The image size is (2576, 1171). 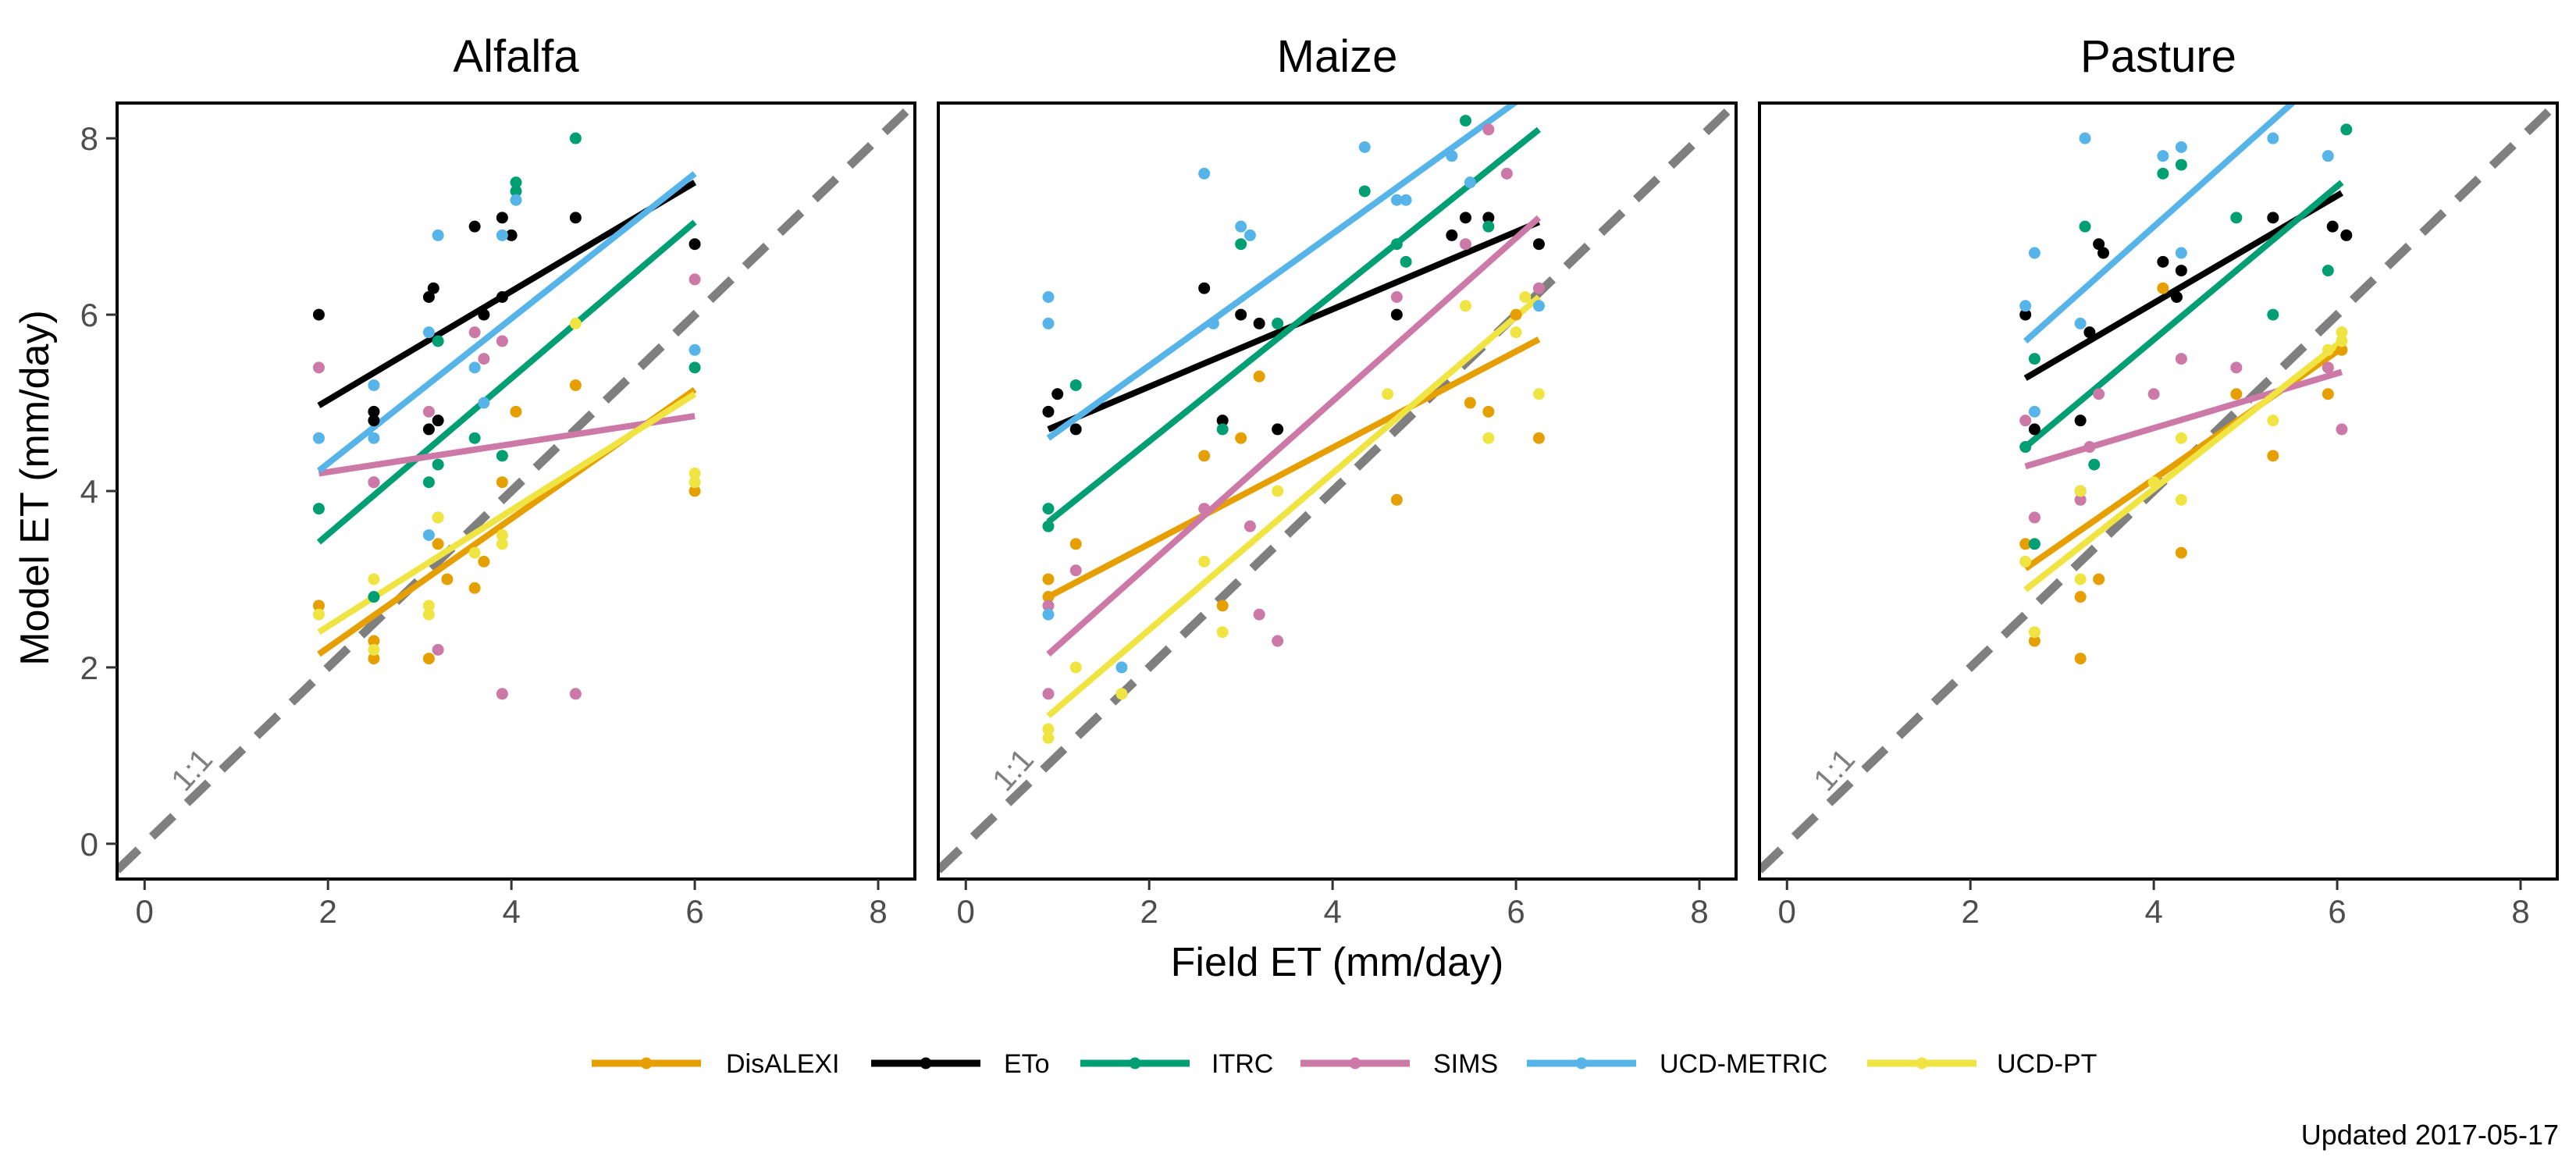 What do you see at coordinates (2158, 57) in the screenshot?
I see `panel-title-pasture: Pasture` at bounding box center [2158, 57].